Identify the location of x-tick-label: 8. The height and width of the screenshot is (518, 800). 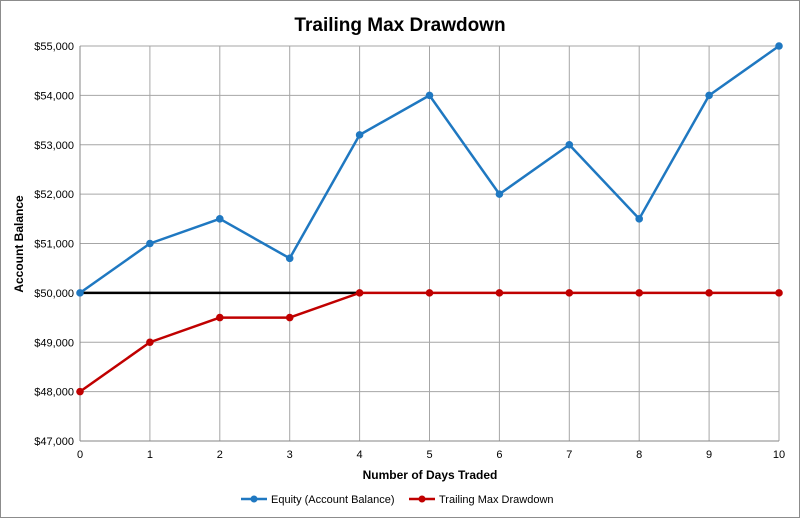
(639, 455).